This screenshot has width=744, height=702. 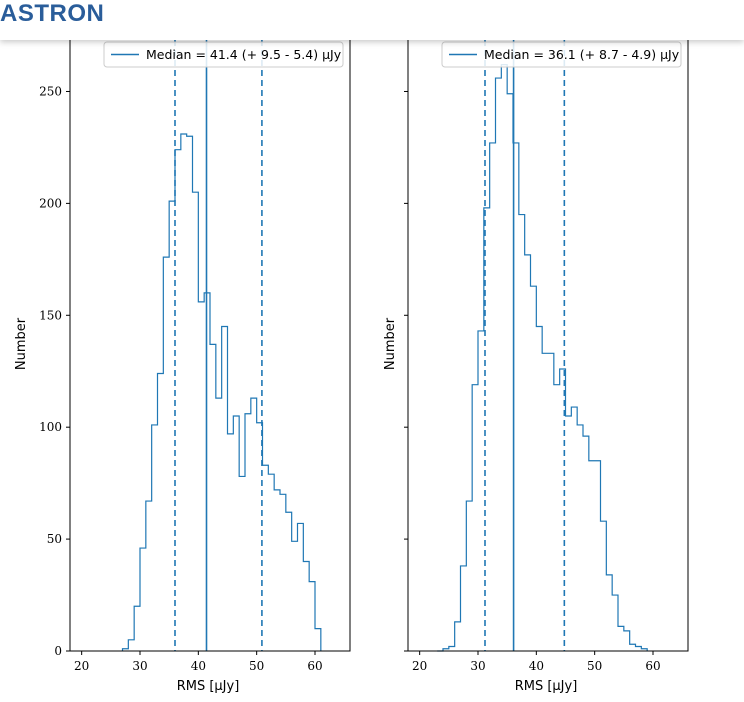 What do you see at coordinates (582, 54) in the screenshot?
I see `legend-label: Median = 36.1 (+ 8.7 - 4.9) μJy` at bounding box center [582, 54].